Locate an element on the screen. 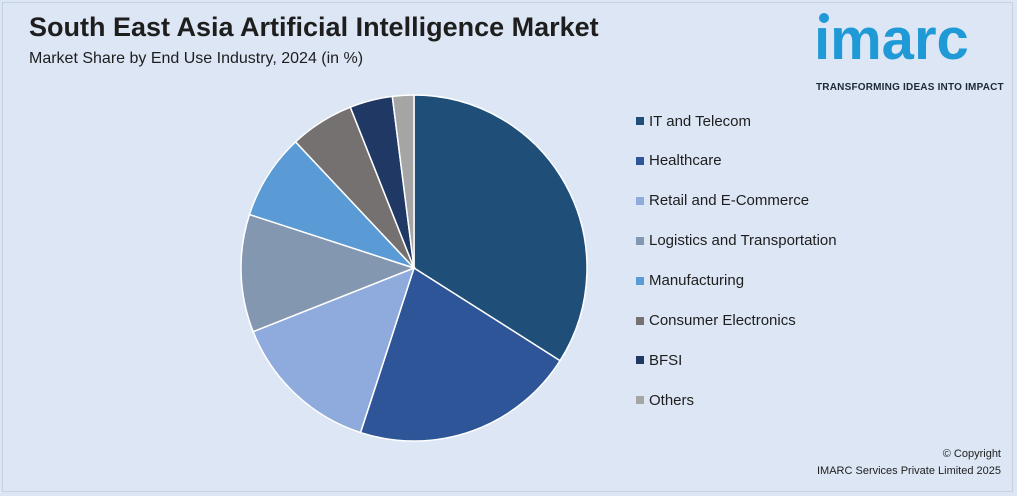 The image size is (1017, 496). legend-item-bfsi: BFSI is located at coordinates (659, 360).